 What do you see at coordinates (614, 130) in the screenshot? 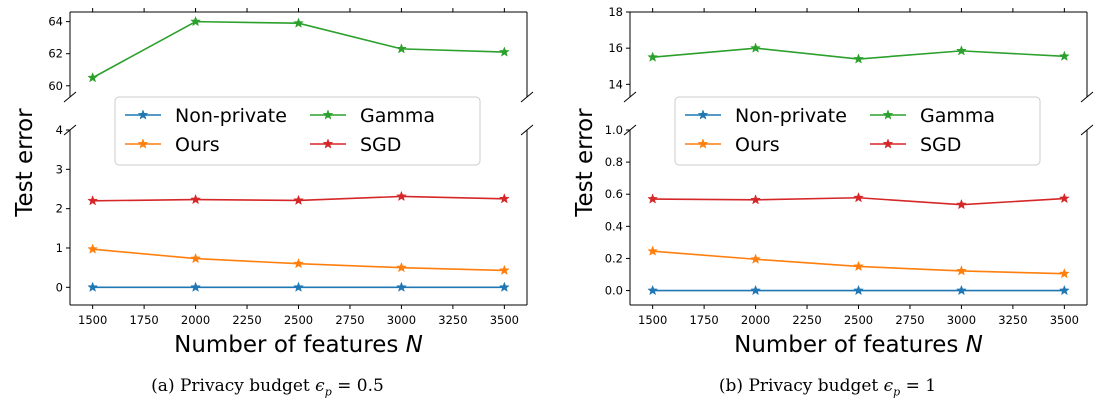
I see `lower-y-tick-label: 1.0` at bounding box center [614, 130].